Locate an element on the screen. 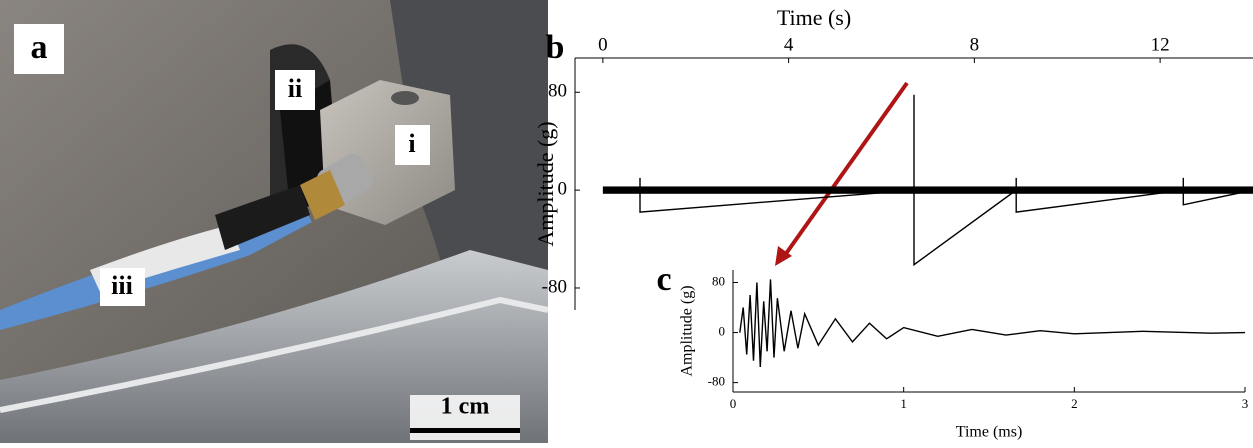  noise-band is located at coordinates (927, 190).